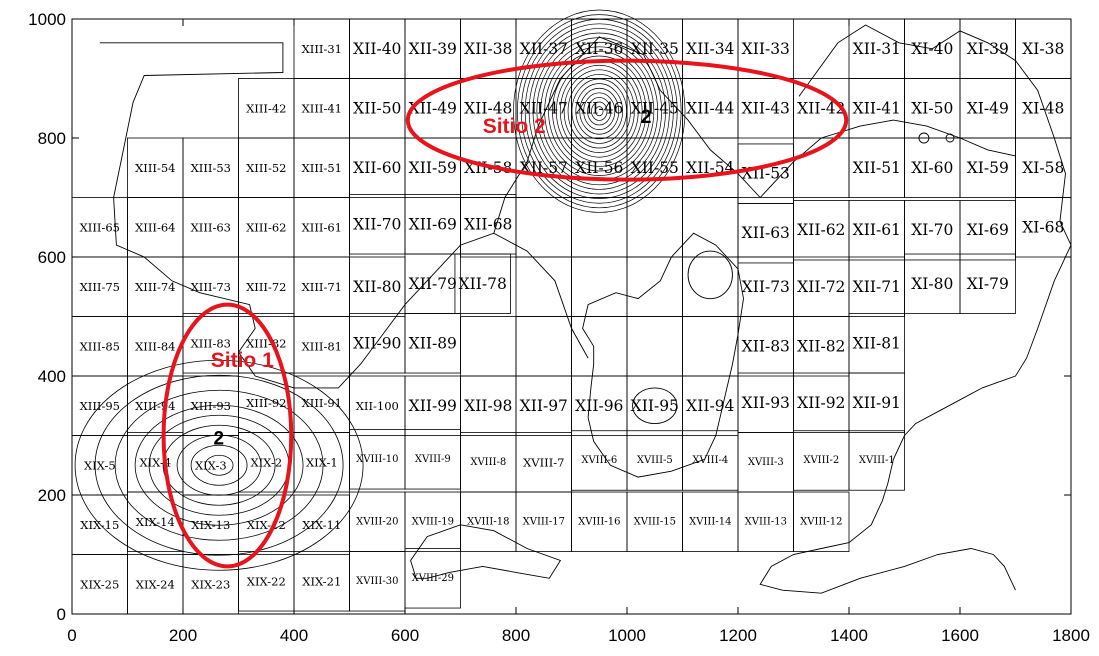  I want to click on cell-label: XII-99, so click(433, 406).